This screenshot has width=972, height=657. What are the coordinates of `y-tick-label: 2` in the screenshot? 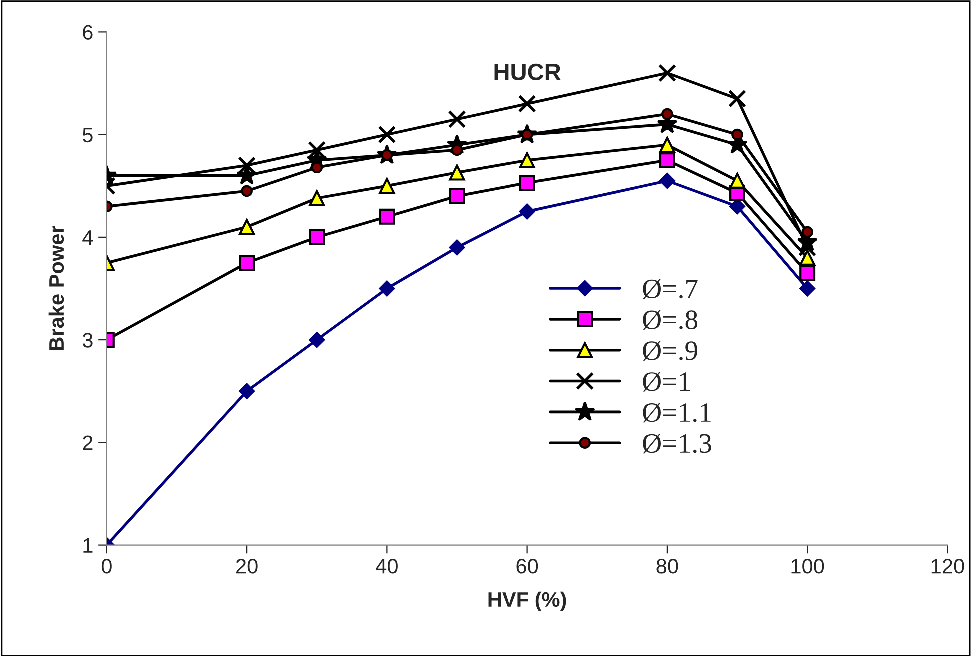 It's located at (88, 443).